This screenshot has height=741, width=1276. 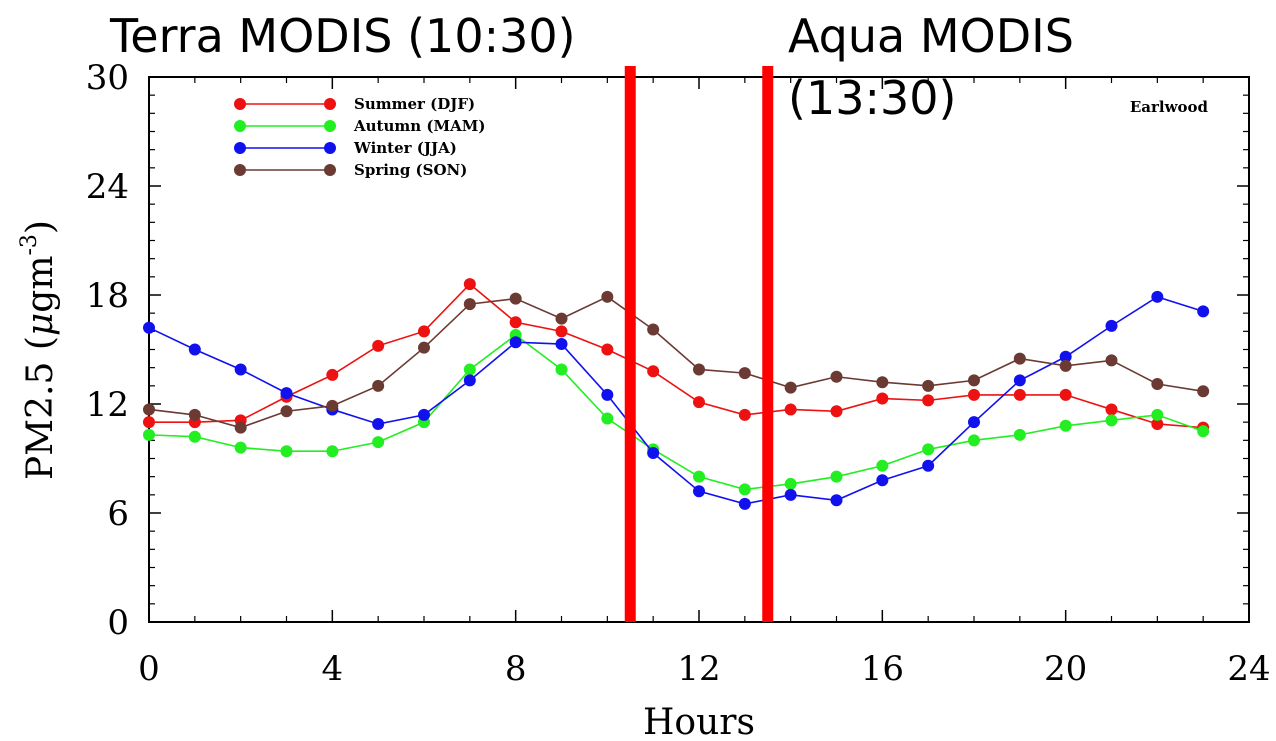 I want to click on site-label: Earlwood, so click(x=1169, y=107).